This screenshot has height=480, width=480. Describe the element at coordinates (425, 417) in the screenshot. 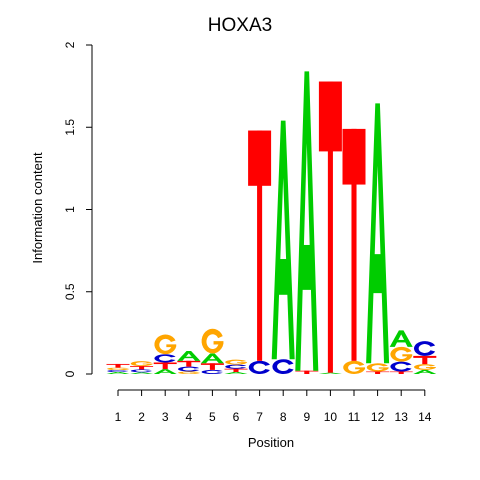

I see `x-tick-label: 14` at that location.